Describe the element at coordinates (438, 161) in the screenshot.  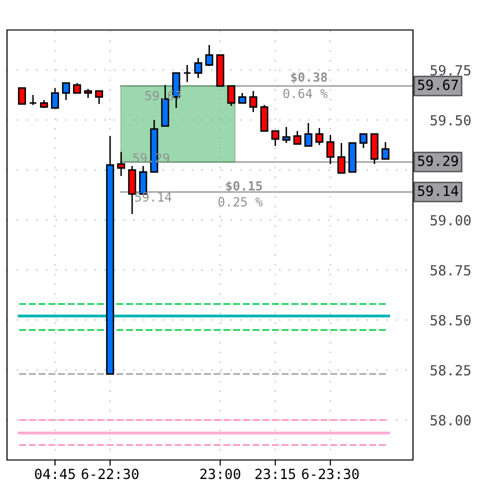
I see `ref-line-label: 59.29` at that location.